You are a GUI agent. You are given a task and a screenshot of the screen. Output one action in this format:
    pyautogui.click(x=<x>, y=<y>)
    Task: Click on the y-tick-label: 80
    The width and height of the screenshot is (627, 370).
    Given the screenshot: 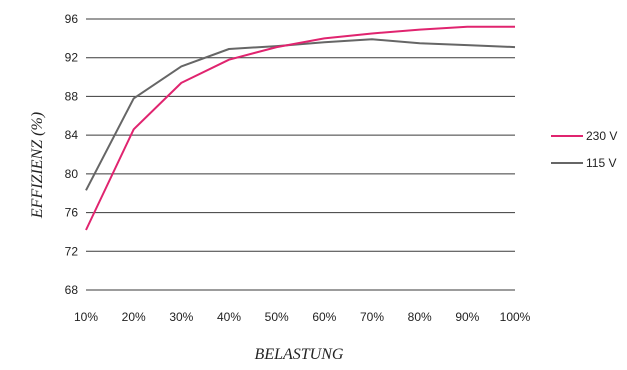 What is the action you would take?
    pyautogui.click(x=72, y=174)
    